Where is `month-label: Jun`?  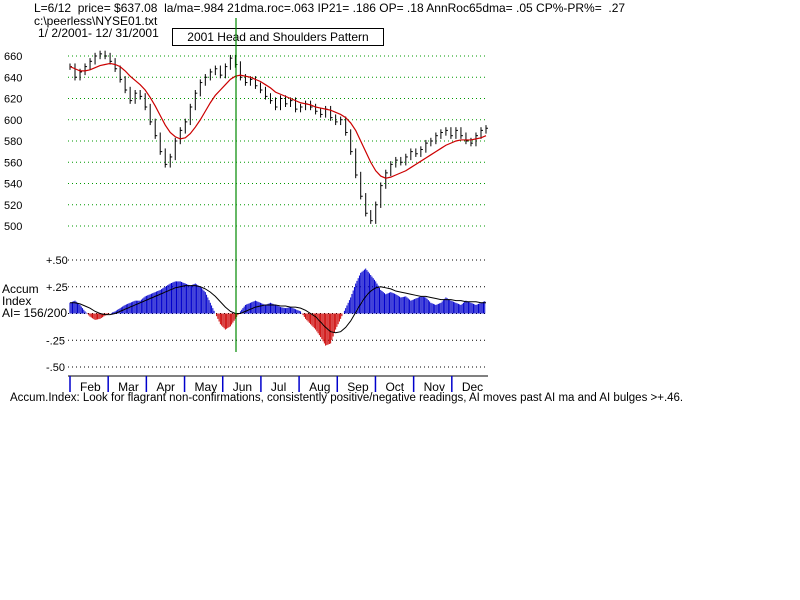 month-label: Jun is located at coordinates (242, 387).